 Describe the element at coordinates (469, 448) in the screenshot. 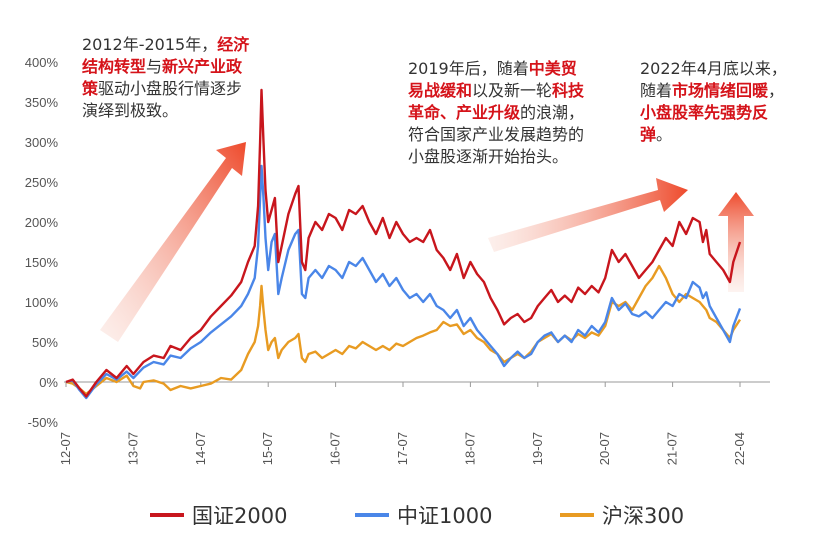

I see `x-tick-label: 18-07` at that location.